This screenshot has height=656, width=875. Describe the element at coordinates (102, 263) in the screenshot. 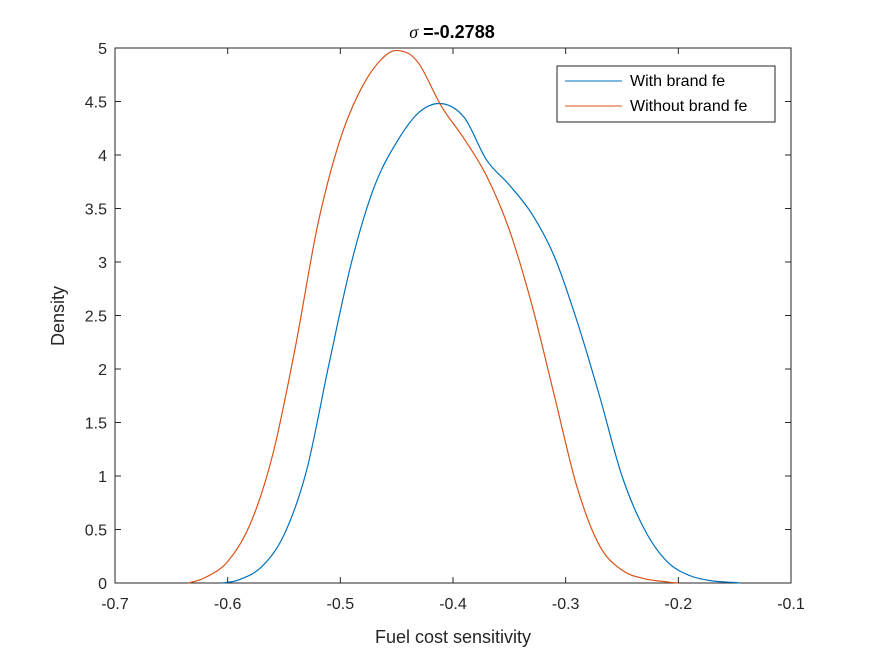

I see `y-tick-label: 3` at that location.